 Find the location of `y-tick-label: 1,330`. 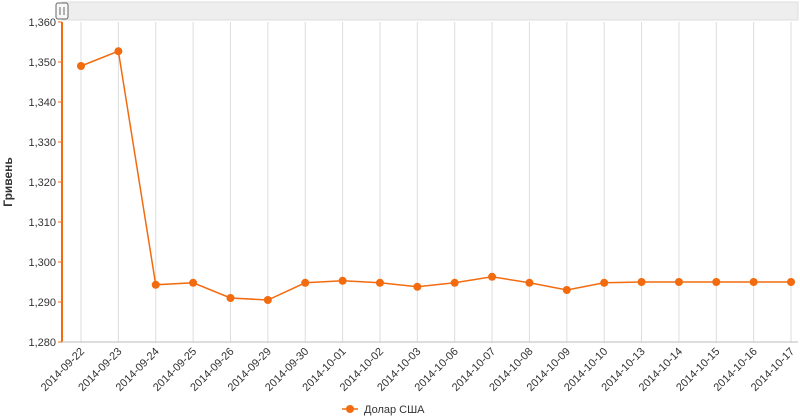

y-tick-label: 1,330 is located at coordinates (42, 143).